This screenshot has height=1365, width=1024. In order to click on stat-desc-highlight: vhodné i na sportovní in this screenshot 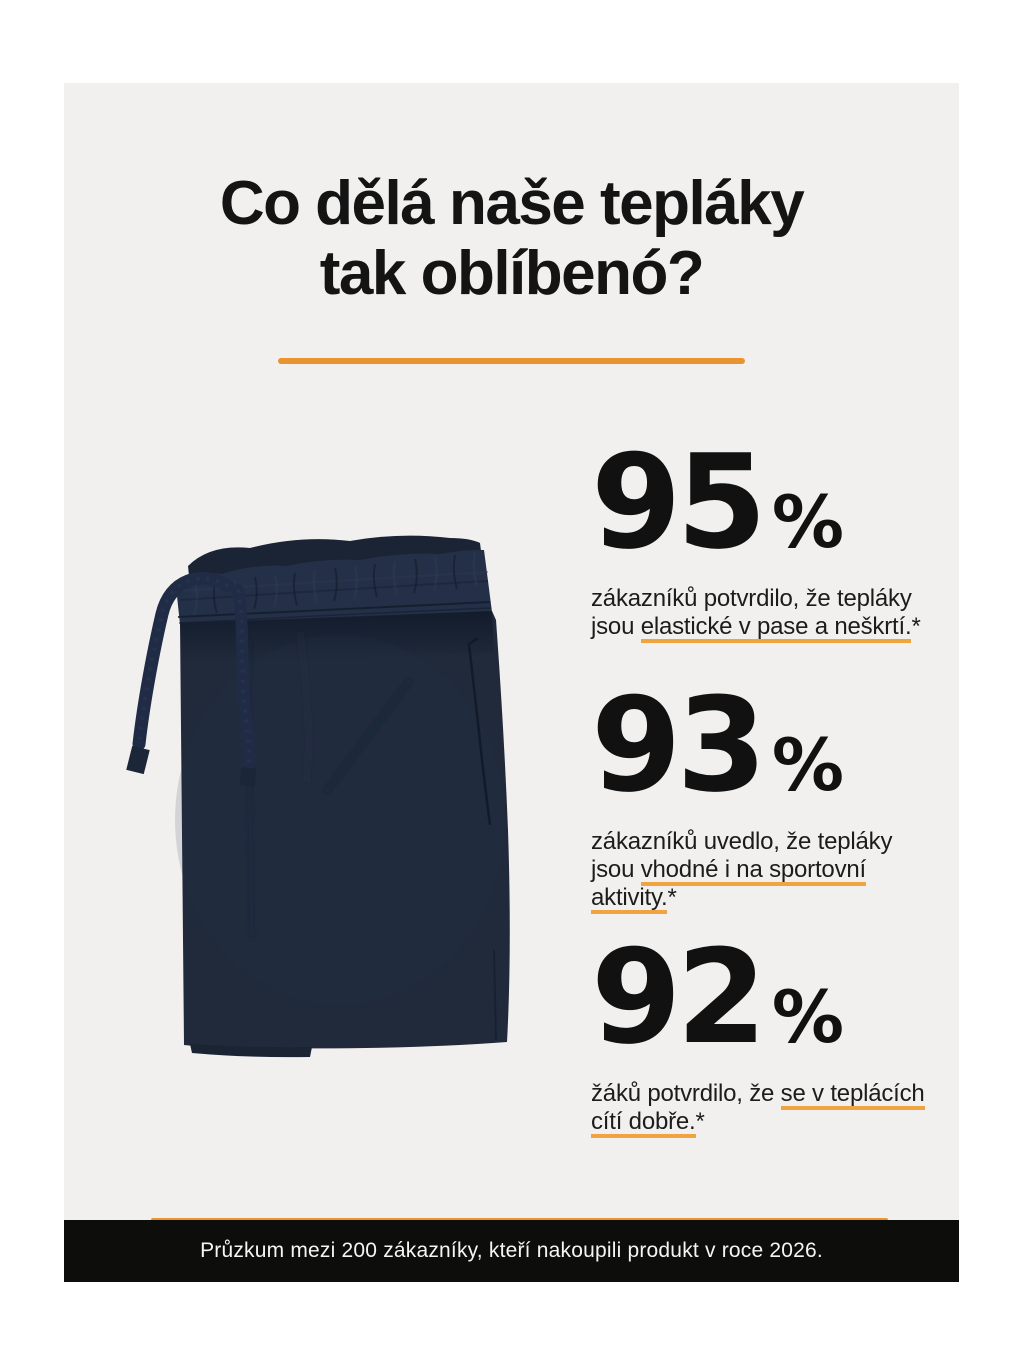, I will do `click(753, 871)`.